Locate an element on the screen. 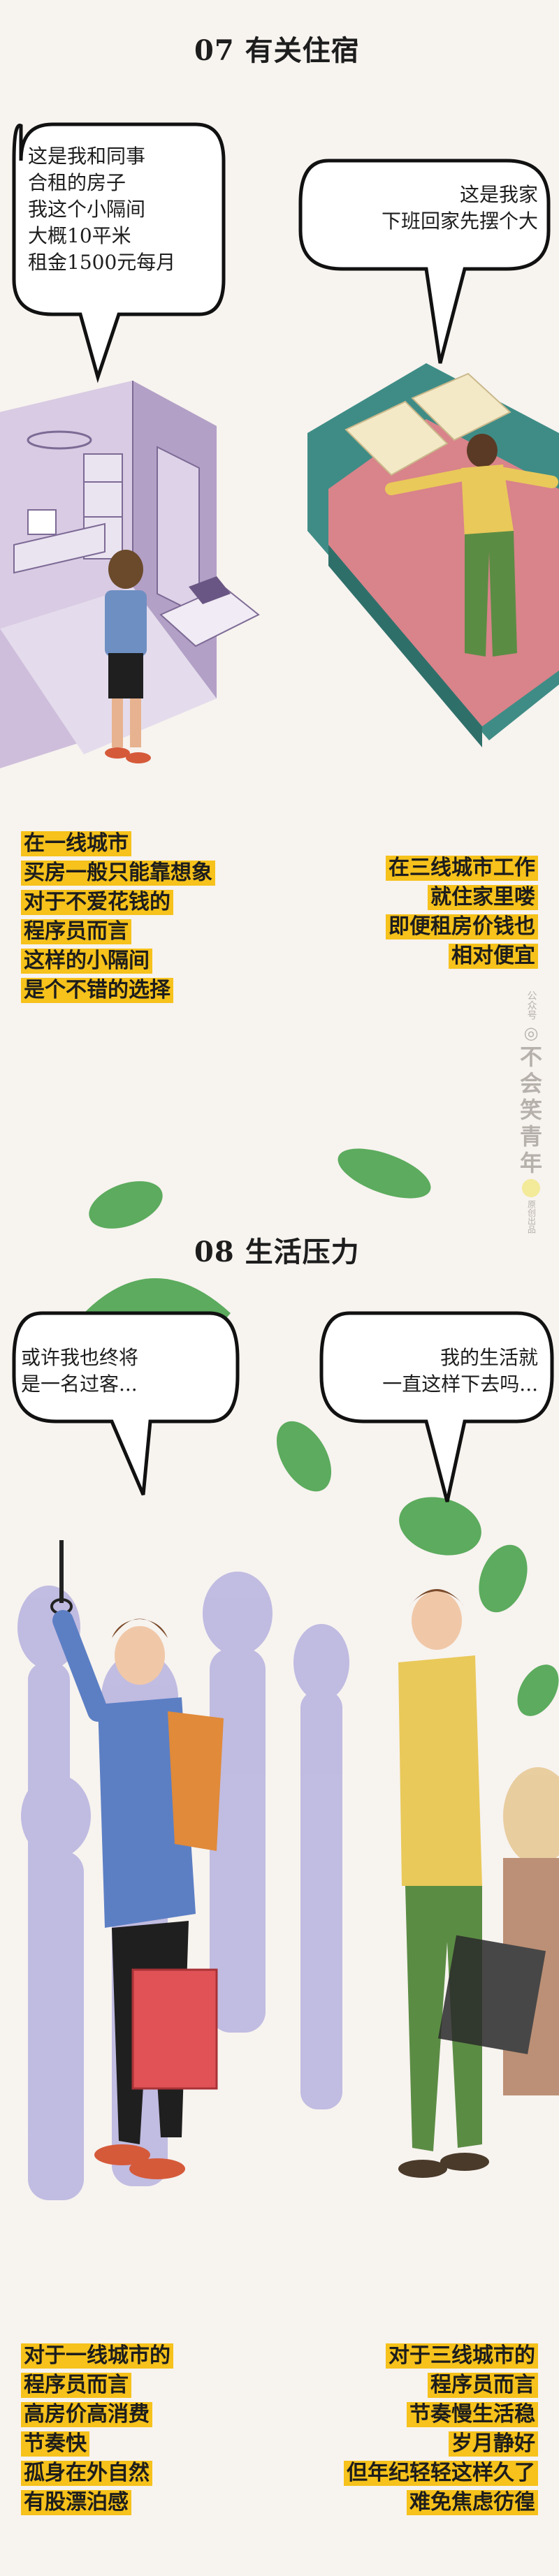 The height and width of the screenshot is (2576, 559). caption-line: 但年纪轻轻这样久了 is located at coordinates (441, 2473).